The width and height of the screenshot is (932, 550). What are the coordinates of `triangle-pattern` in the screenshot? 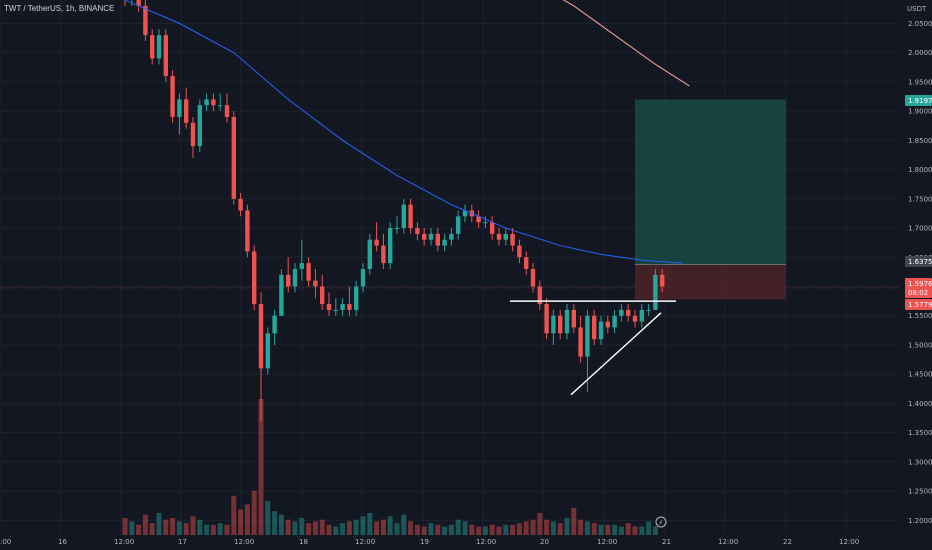 It's located at (593, 348).